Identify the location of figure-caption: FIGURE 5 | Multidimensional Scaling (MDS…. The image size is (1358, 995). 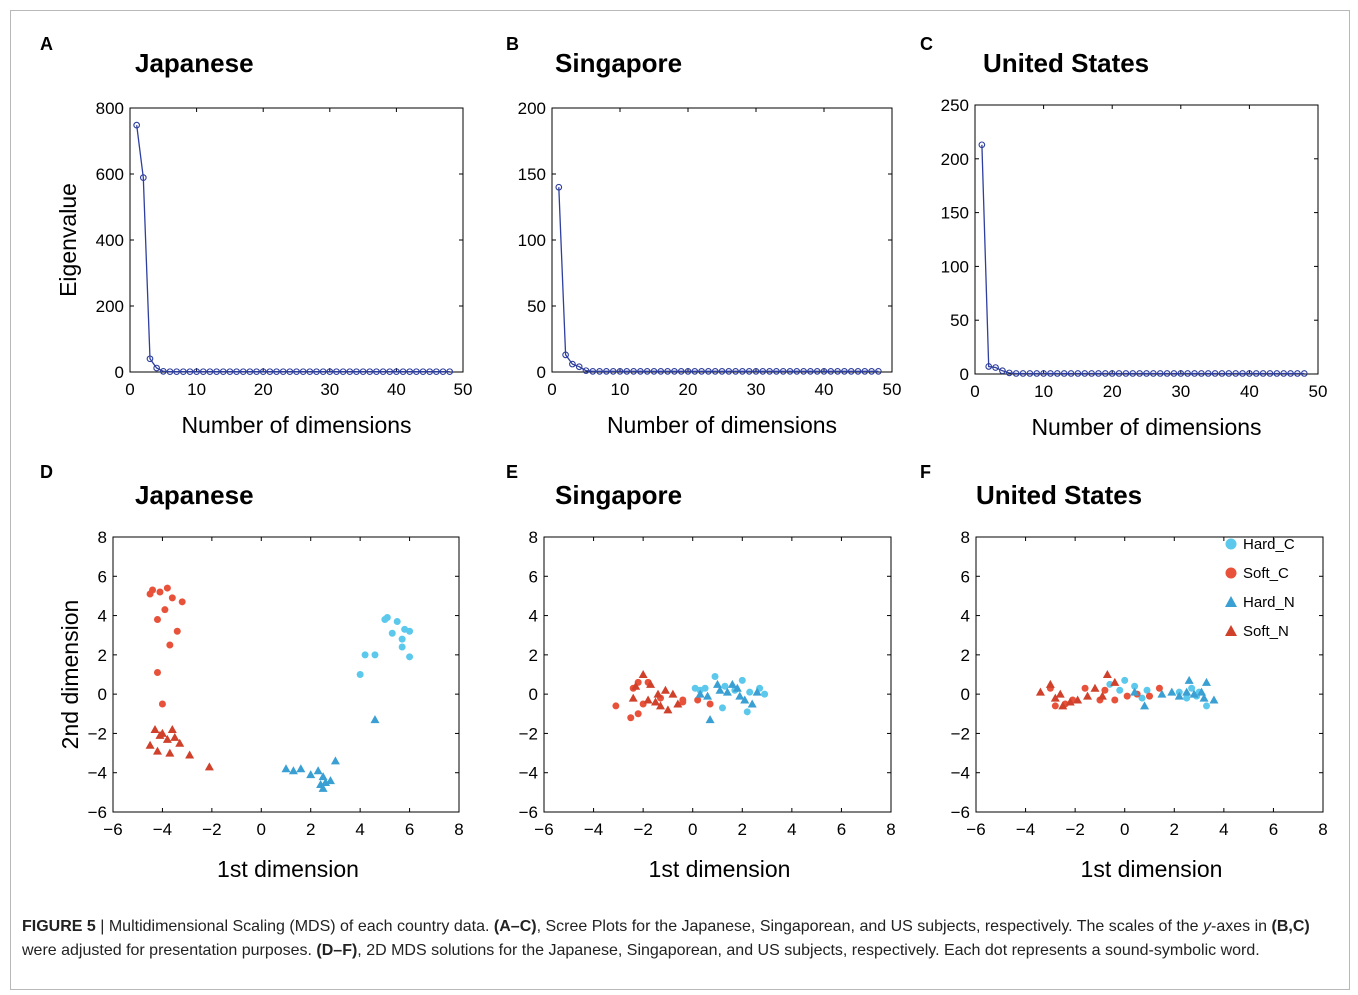
(666, 938).